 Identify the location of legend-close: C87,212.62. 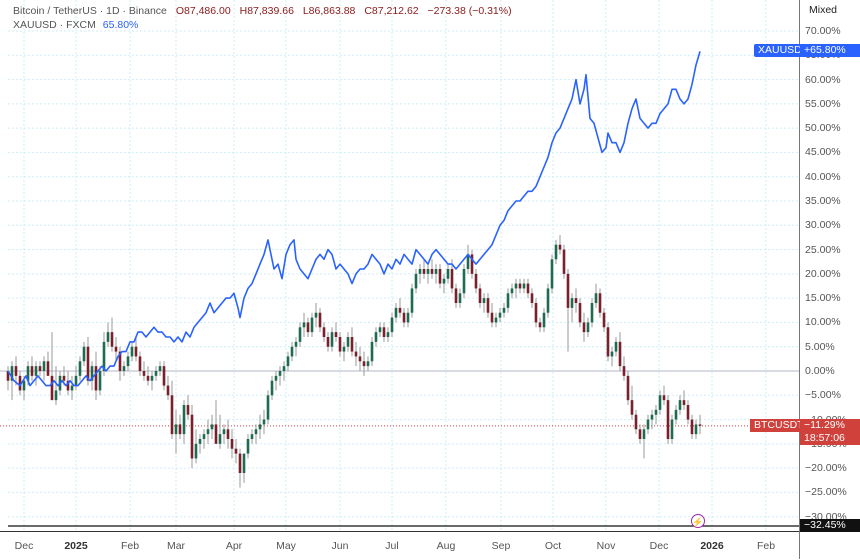
(391, 11).